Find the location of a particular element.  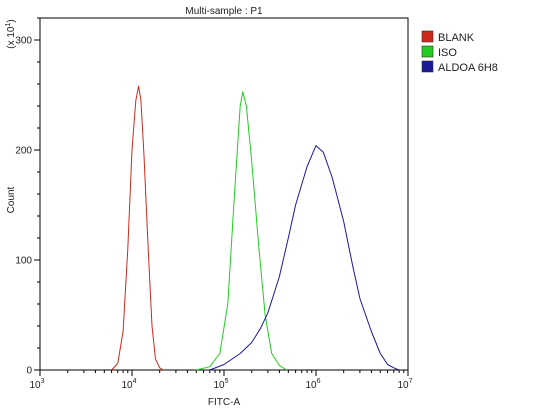

series-line-iso is located at coordinates (241, 231).